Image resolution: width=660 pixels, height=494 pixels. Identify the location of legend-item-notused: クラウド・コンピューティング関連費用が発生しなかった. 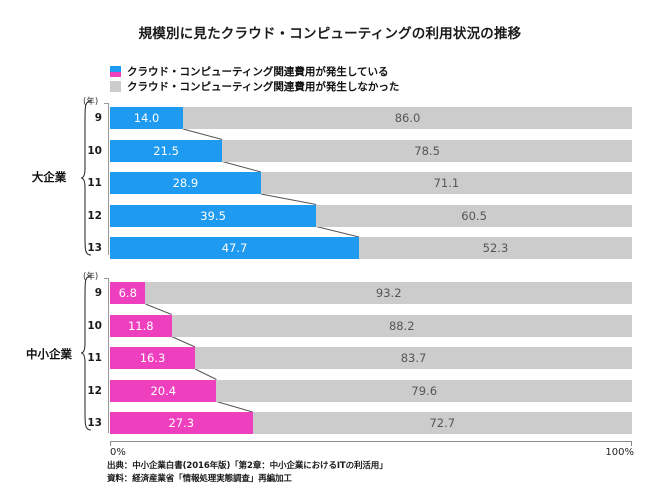
(254, 86).